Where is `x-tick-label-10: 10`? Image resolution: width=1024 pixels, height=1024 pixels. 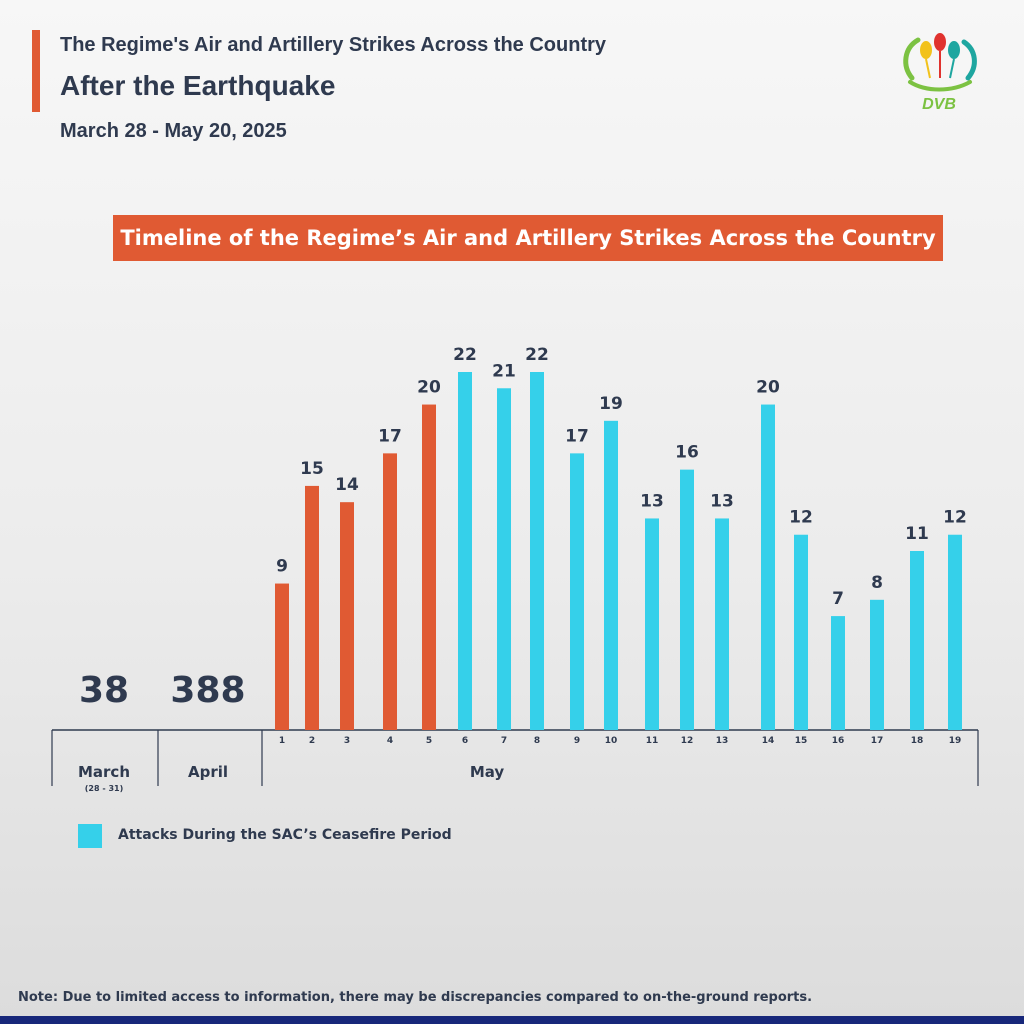
x-tick-label-10: 10 is located at coordinates (611, 741).